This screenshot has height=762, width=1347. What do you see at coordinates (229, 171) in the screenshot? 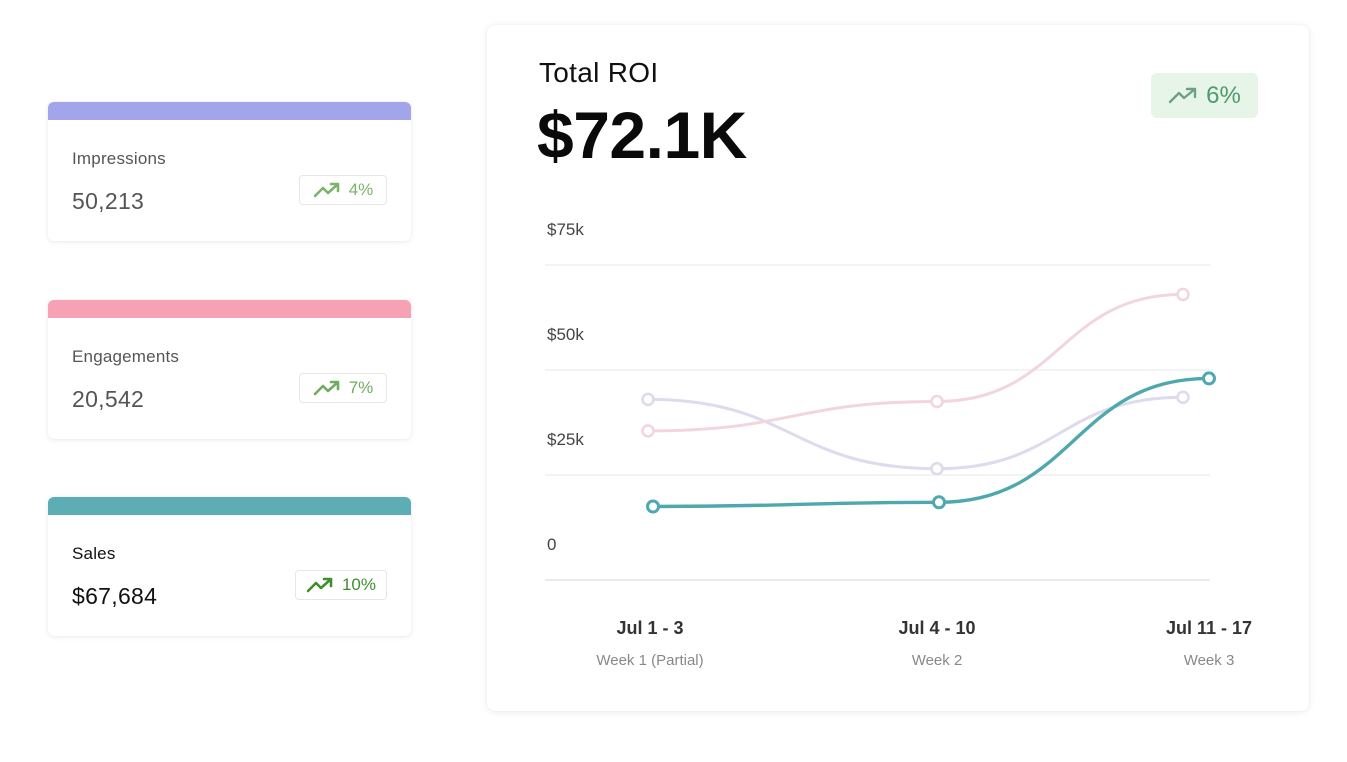
I see `impressions-card: Impressions 50,213 4%` at bounding box center [229, 171].